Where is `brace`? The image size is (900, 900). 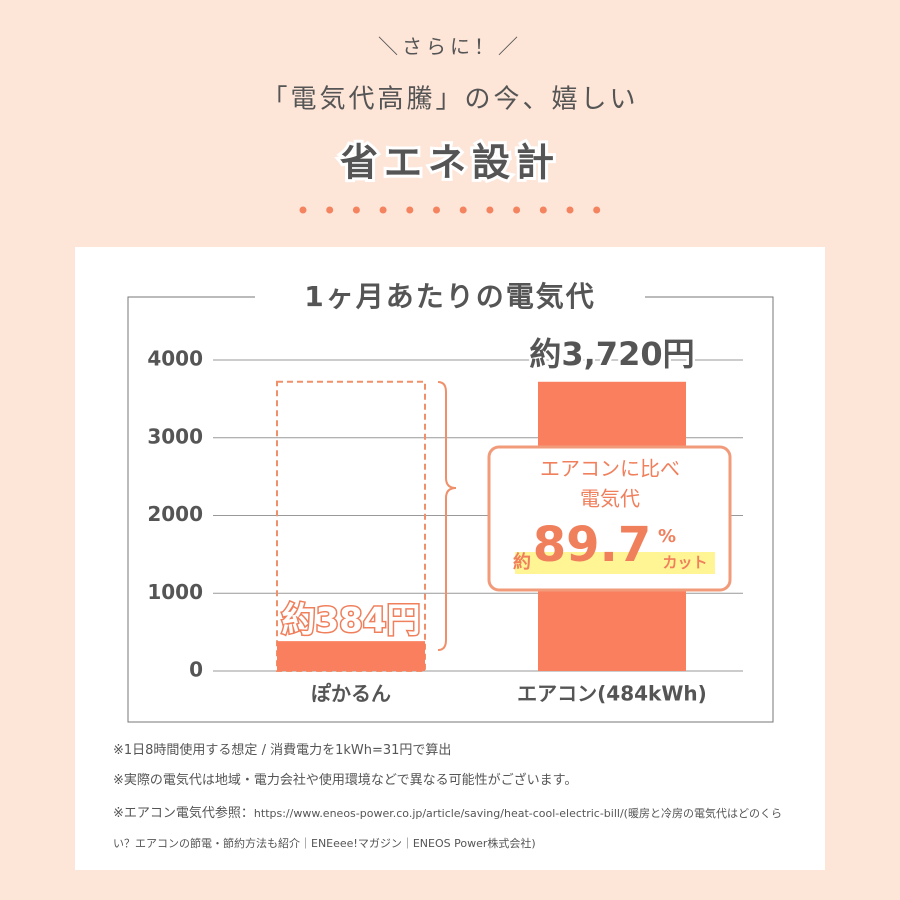 brace is located at coordinates (447, 516).